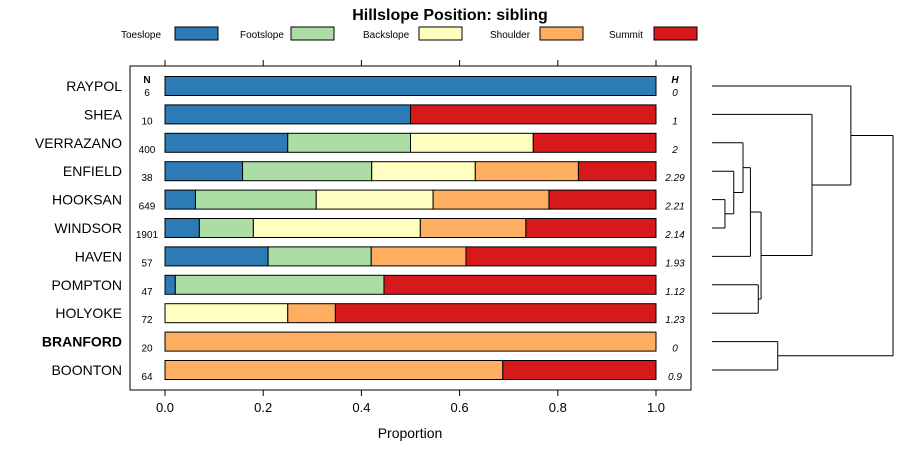 Image resolution: width=900 pixels, height=460 pixels. Describe the element at coordinates (204, 171) in the screenshot. I see `bar-enfield-toeslope` at that location.